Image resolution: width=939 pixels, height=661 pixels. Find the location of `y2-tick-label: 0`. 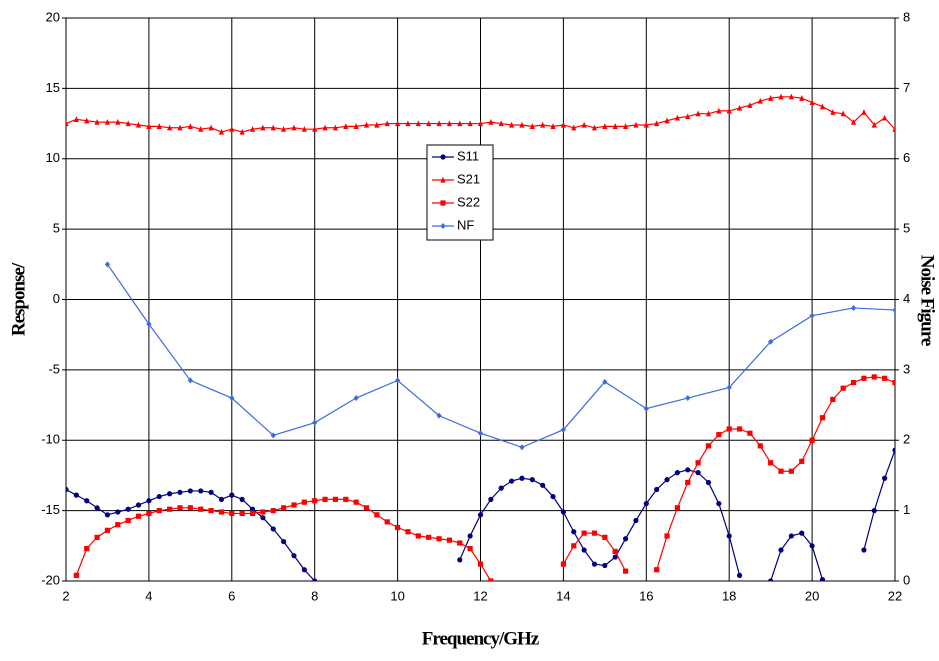

y2-tick-label: 0 is located at coordinates (906, 579).